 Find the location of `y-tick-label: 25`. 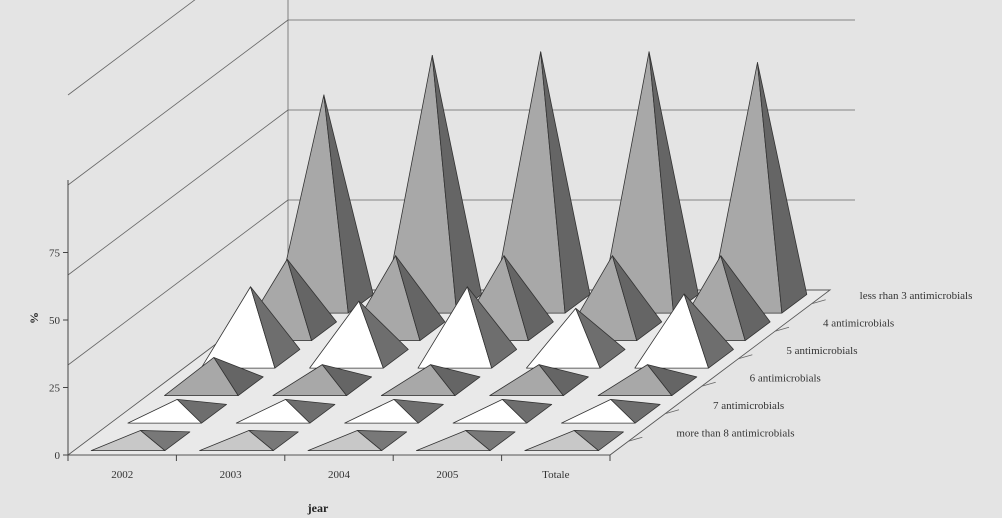

y-tick-label: 25 is located at coordinates (55, 389).